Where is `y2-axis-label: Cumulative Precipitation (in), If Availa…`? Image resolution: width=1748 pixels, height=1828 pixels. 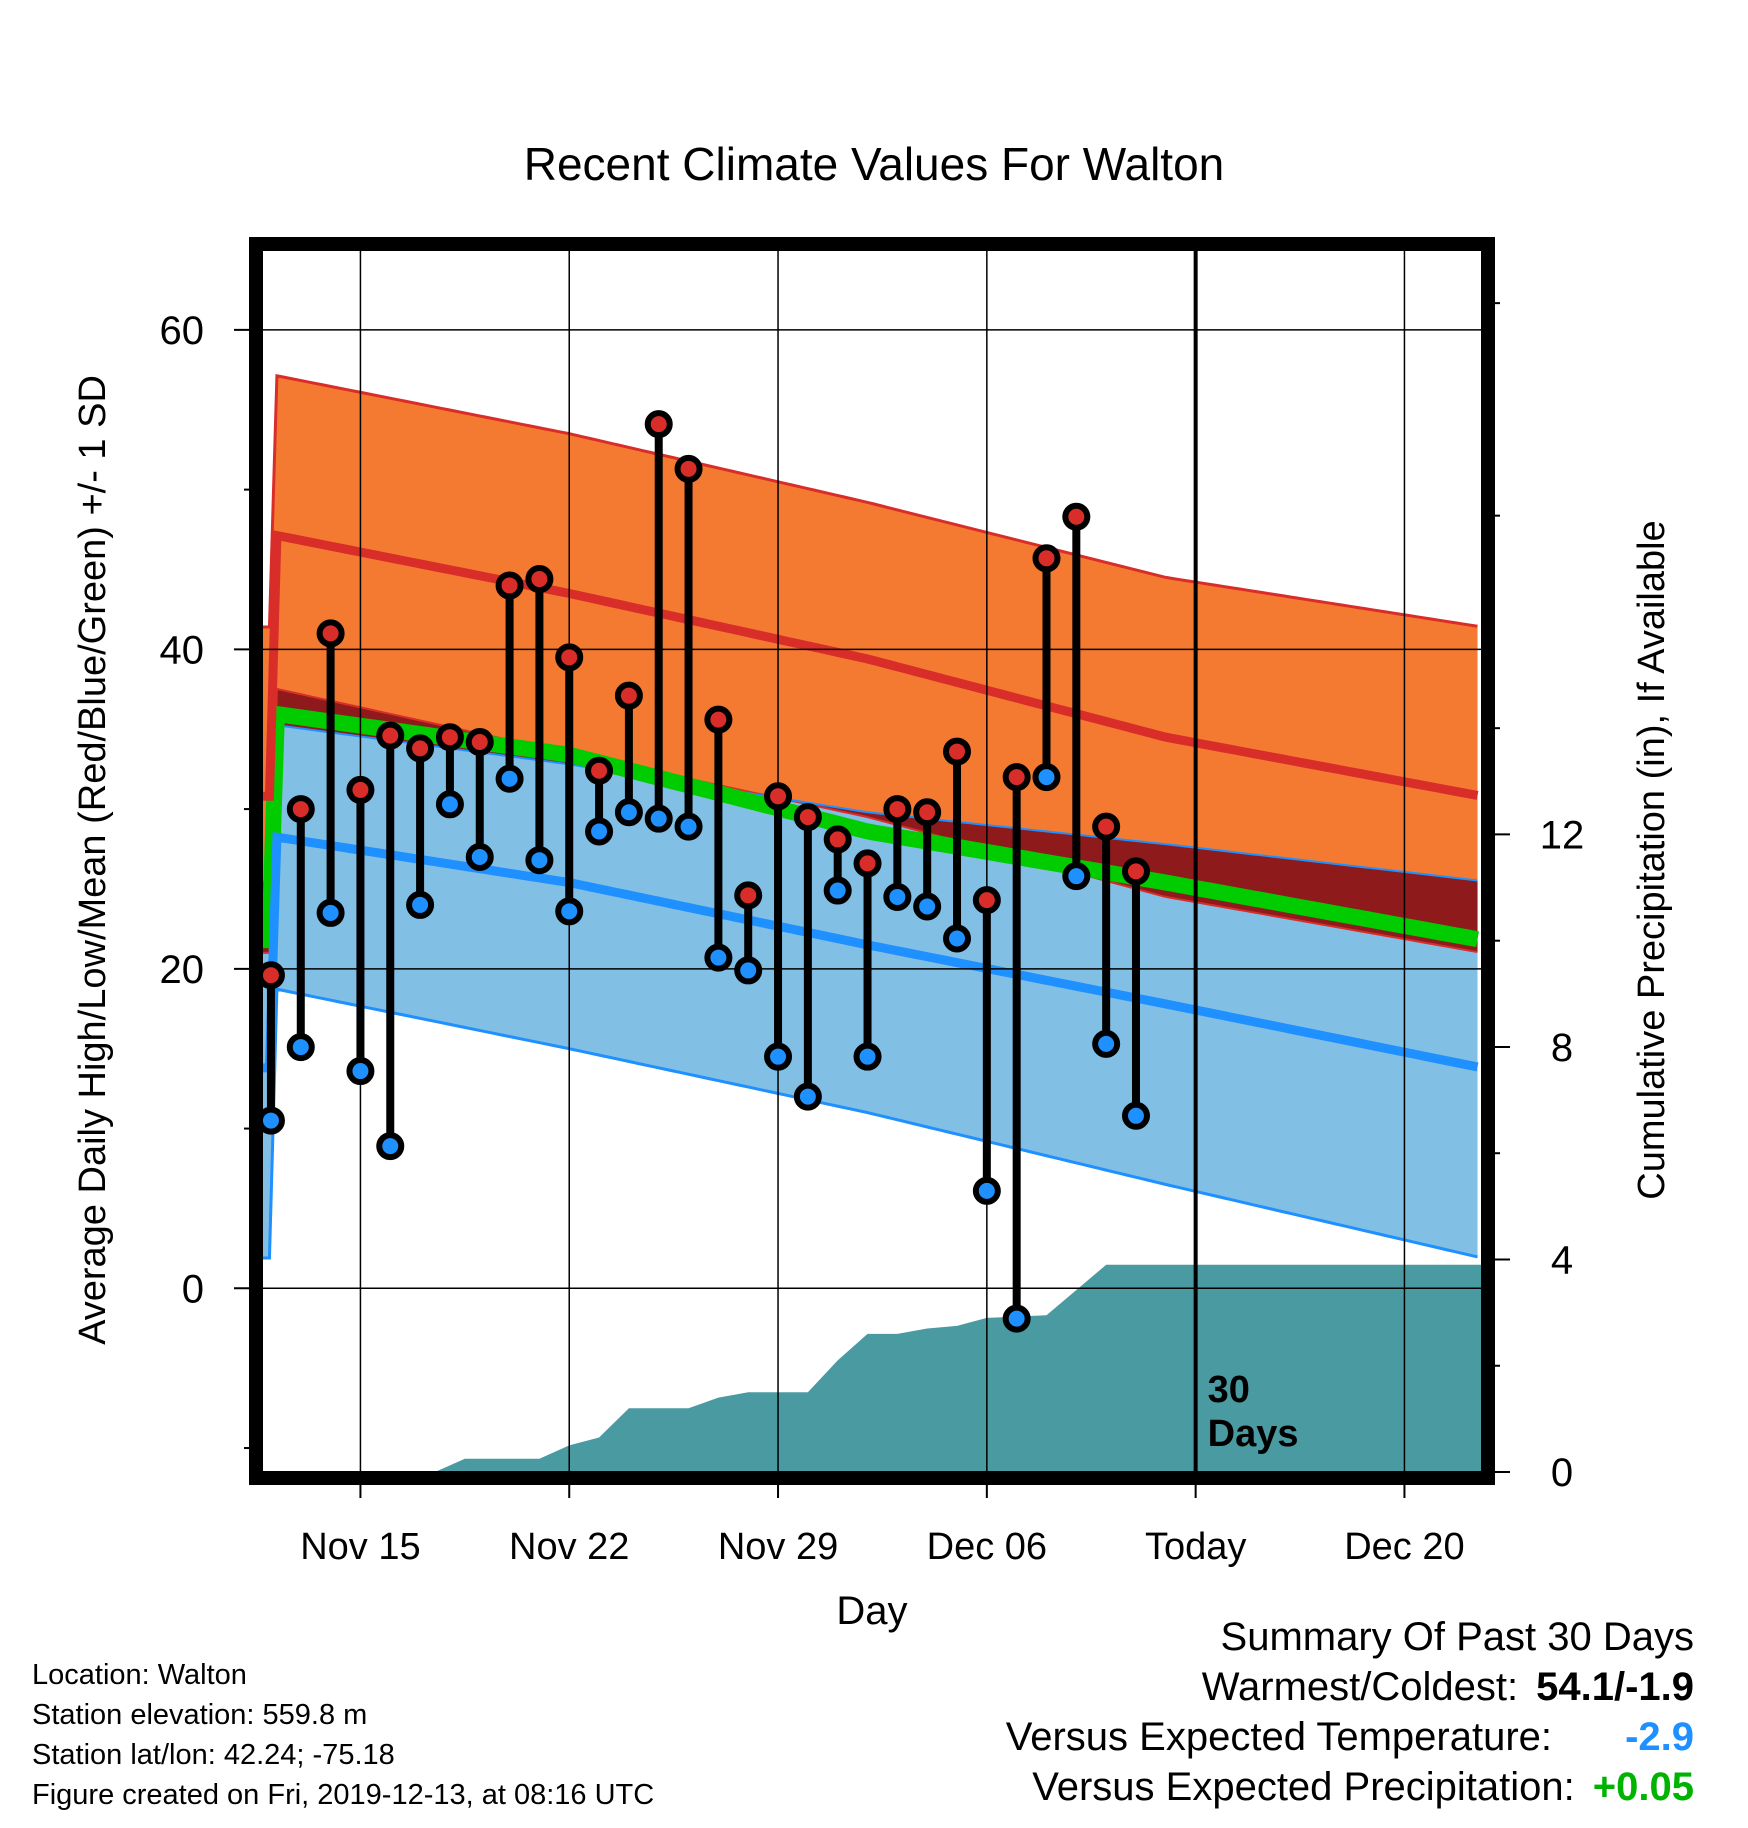
y2-axis-label: Cumulative Precipitation (in), If Availa… is located at coordinates (1652, 859).